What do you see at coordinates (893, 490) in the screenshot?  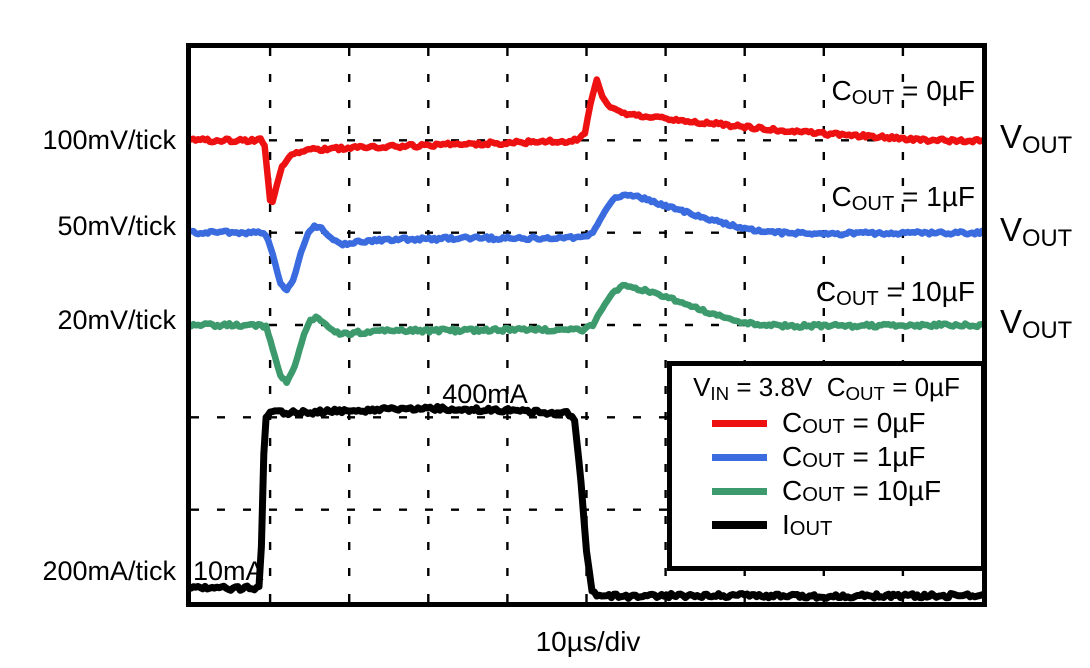 I see `legend-label-text: = 10µF` at bounding box center [893, 490].